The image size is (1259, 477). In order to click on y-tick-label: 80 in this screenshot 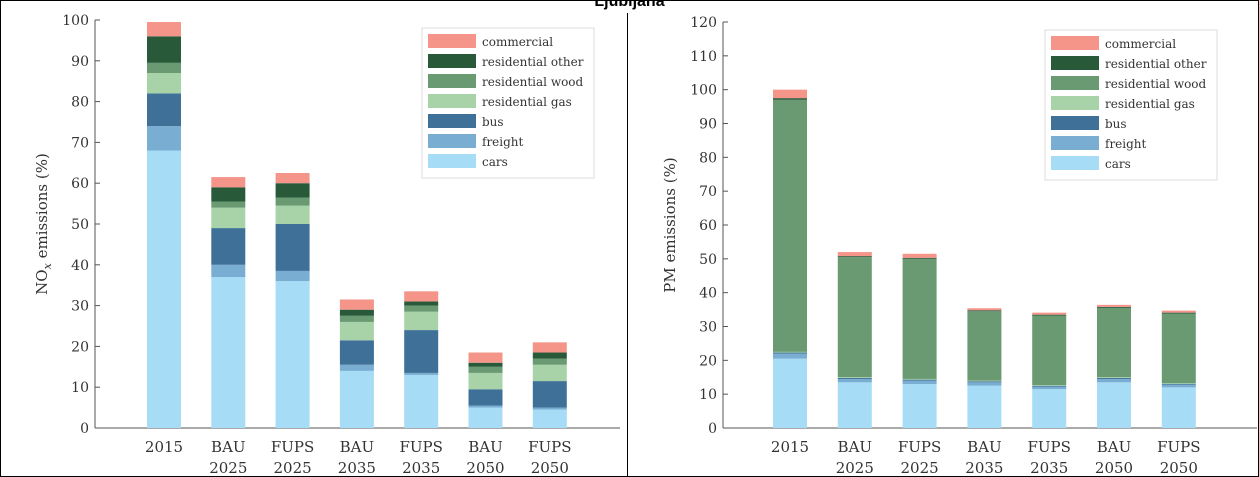, I will do `click(708, 158)`.